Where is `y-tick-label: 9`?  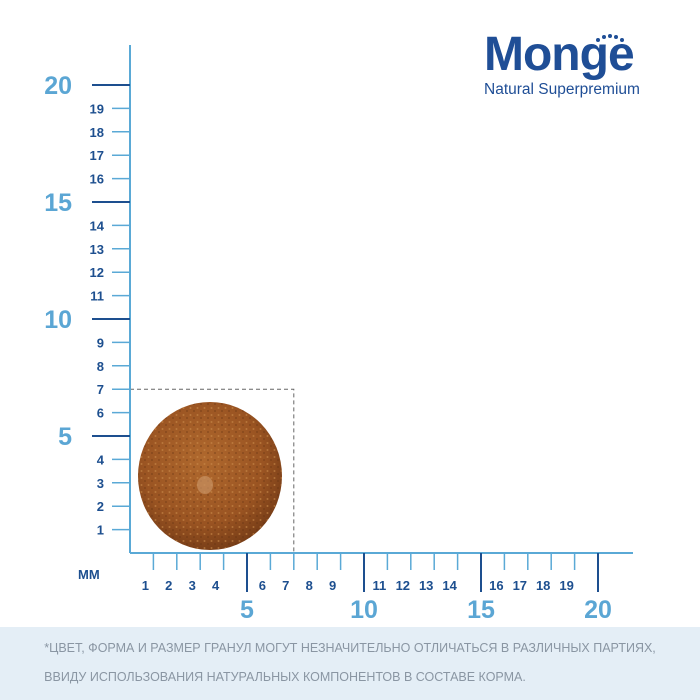
y-tick-label: 9 is located at coordinates (100, 342).